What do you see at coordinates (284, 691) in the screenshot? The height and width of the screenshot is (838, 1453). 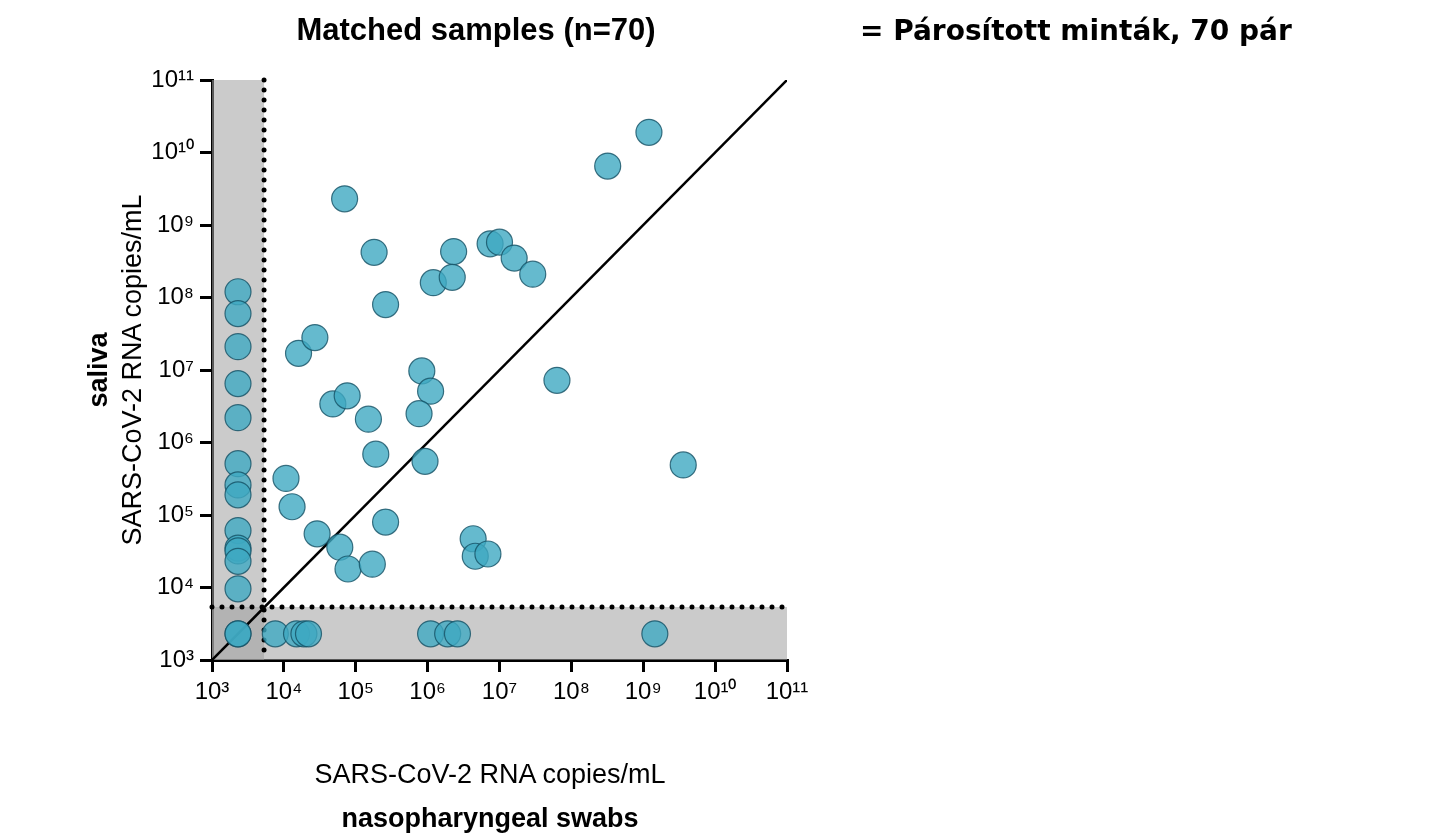 I see `x-tick-label: 10⁴` at bounding box center [284, 691].